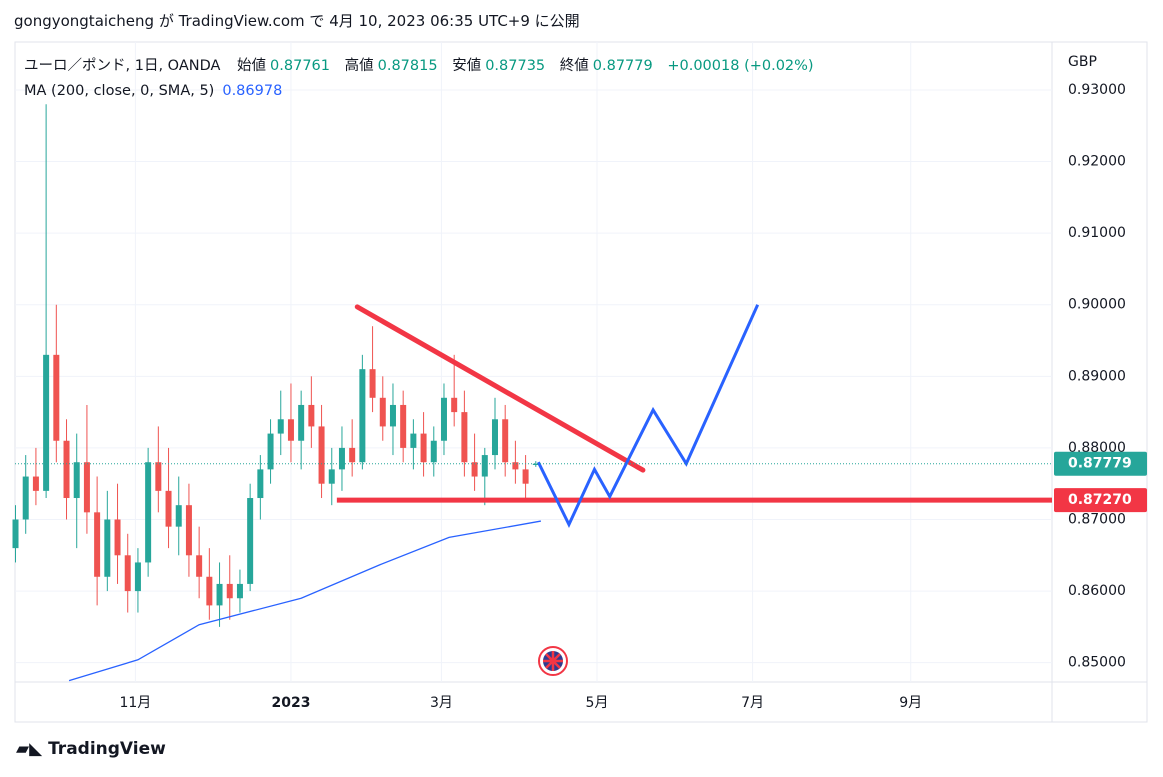 The height and width of the screenshot is (777, 1163). What do you see at coordinates (441, 703) in the screenshot?
I see `x-tick-label: 3月` at bounding box center [441, 703].